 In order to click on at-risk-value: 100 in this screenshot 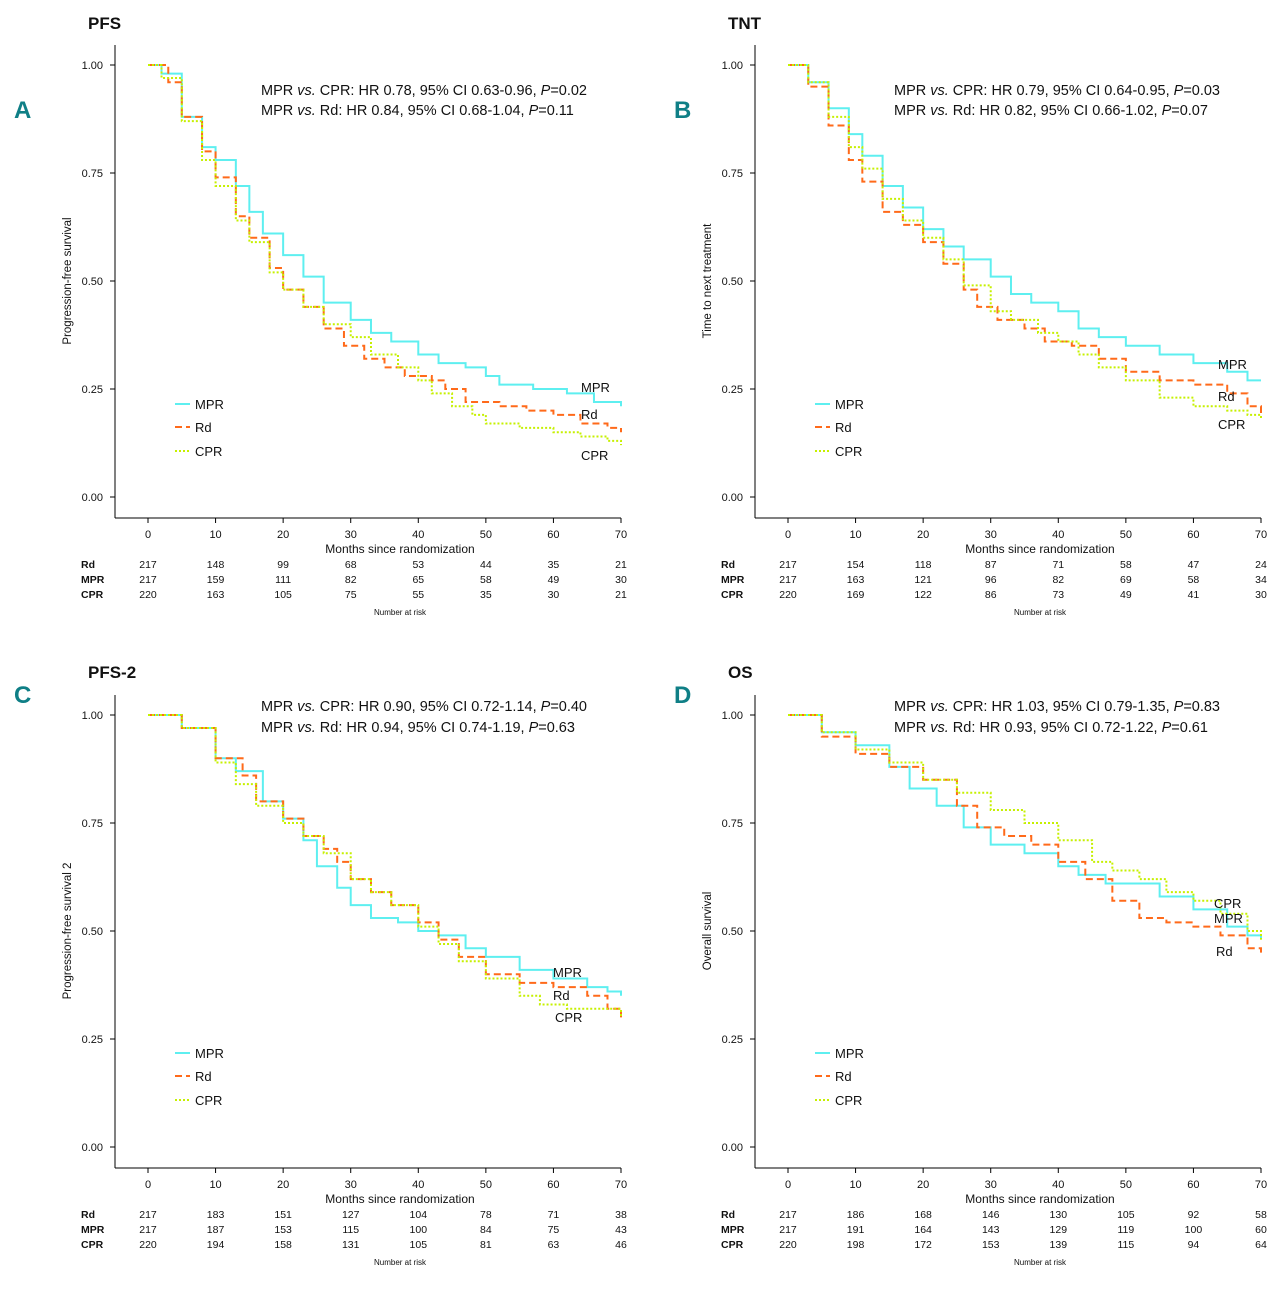, I will do `click(419, 1230)`.